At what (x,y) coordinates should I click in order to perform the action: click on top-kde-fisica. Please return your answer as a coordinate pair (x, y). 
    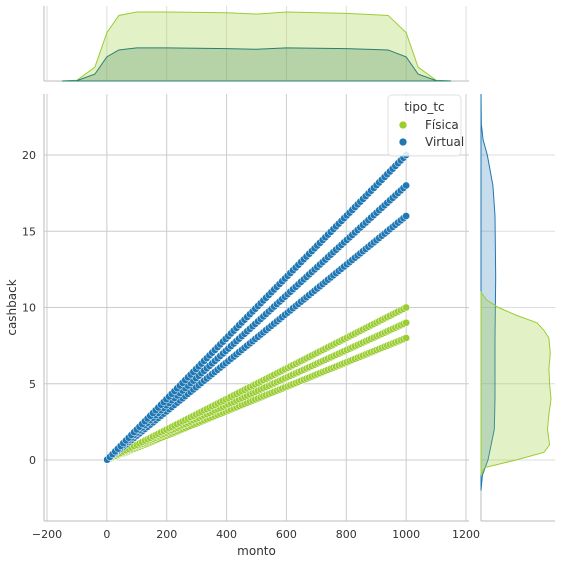
    Looking at the image, I should click on (256, 46).